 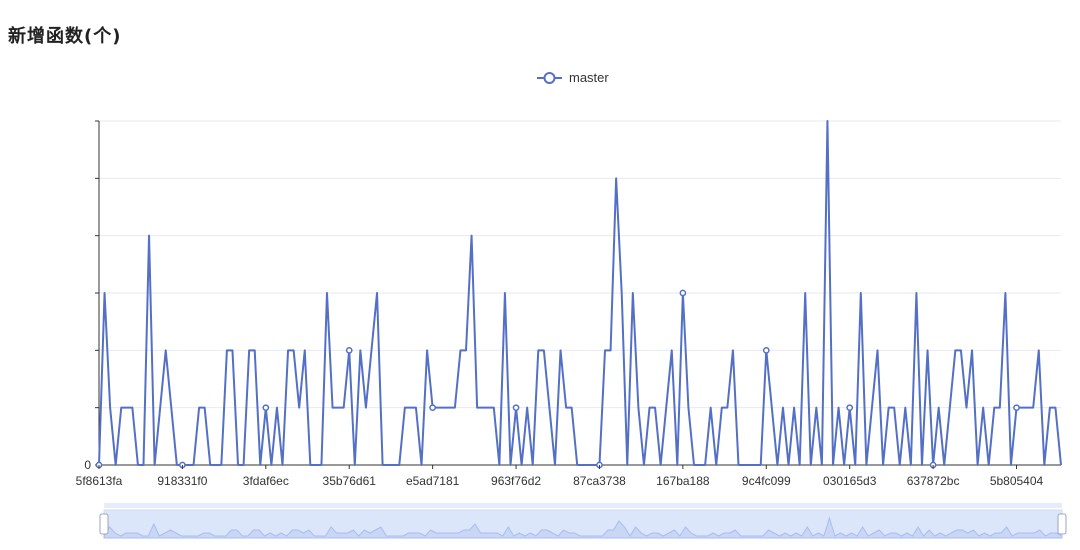 I want to click on y-tick-label: 0, so click(x=87, y=465).